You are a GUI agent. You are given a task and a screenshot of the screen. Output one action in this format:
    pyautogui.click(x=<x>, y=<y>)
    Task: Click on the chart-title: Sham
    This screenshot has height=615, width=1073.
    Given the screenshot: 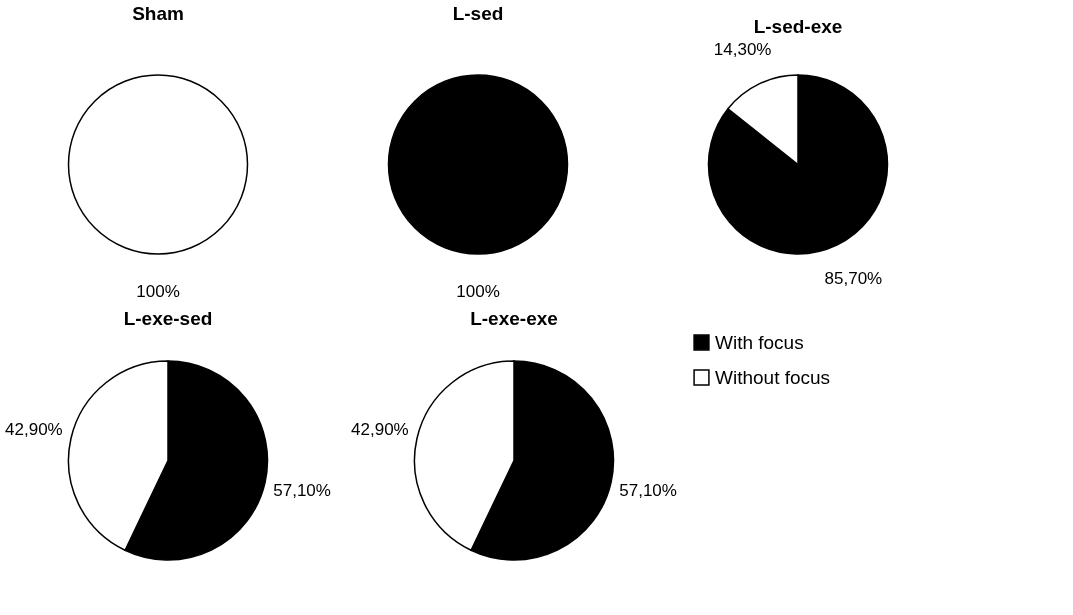 What is the action you would take?
    pyautogui.click(x=158, y=13)
    